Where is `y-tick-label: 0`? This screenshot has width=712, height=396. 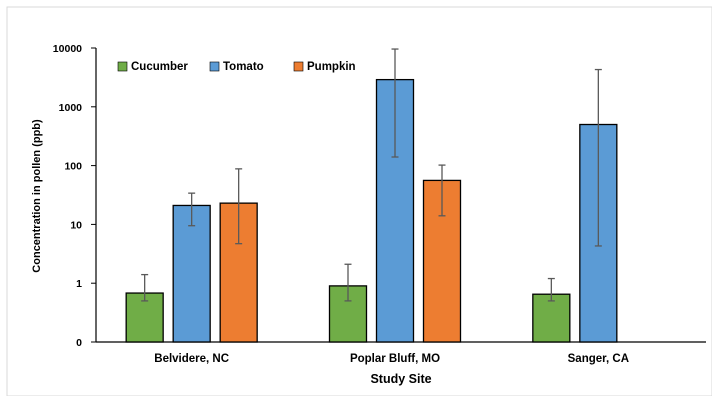 y-tick-label: 0 is located at coordinates (79, 343).